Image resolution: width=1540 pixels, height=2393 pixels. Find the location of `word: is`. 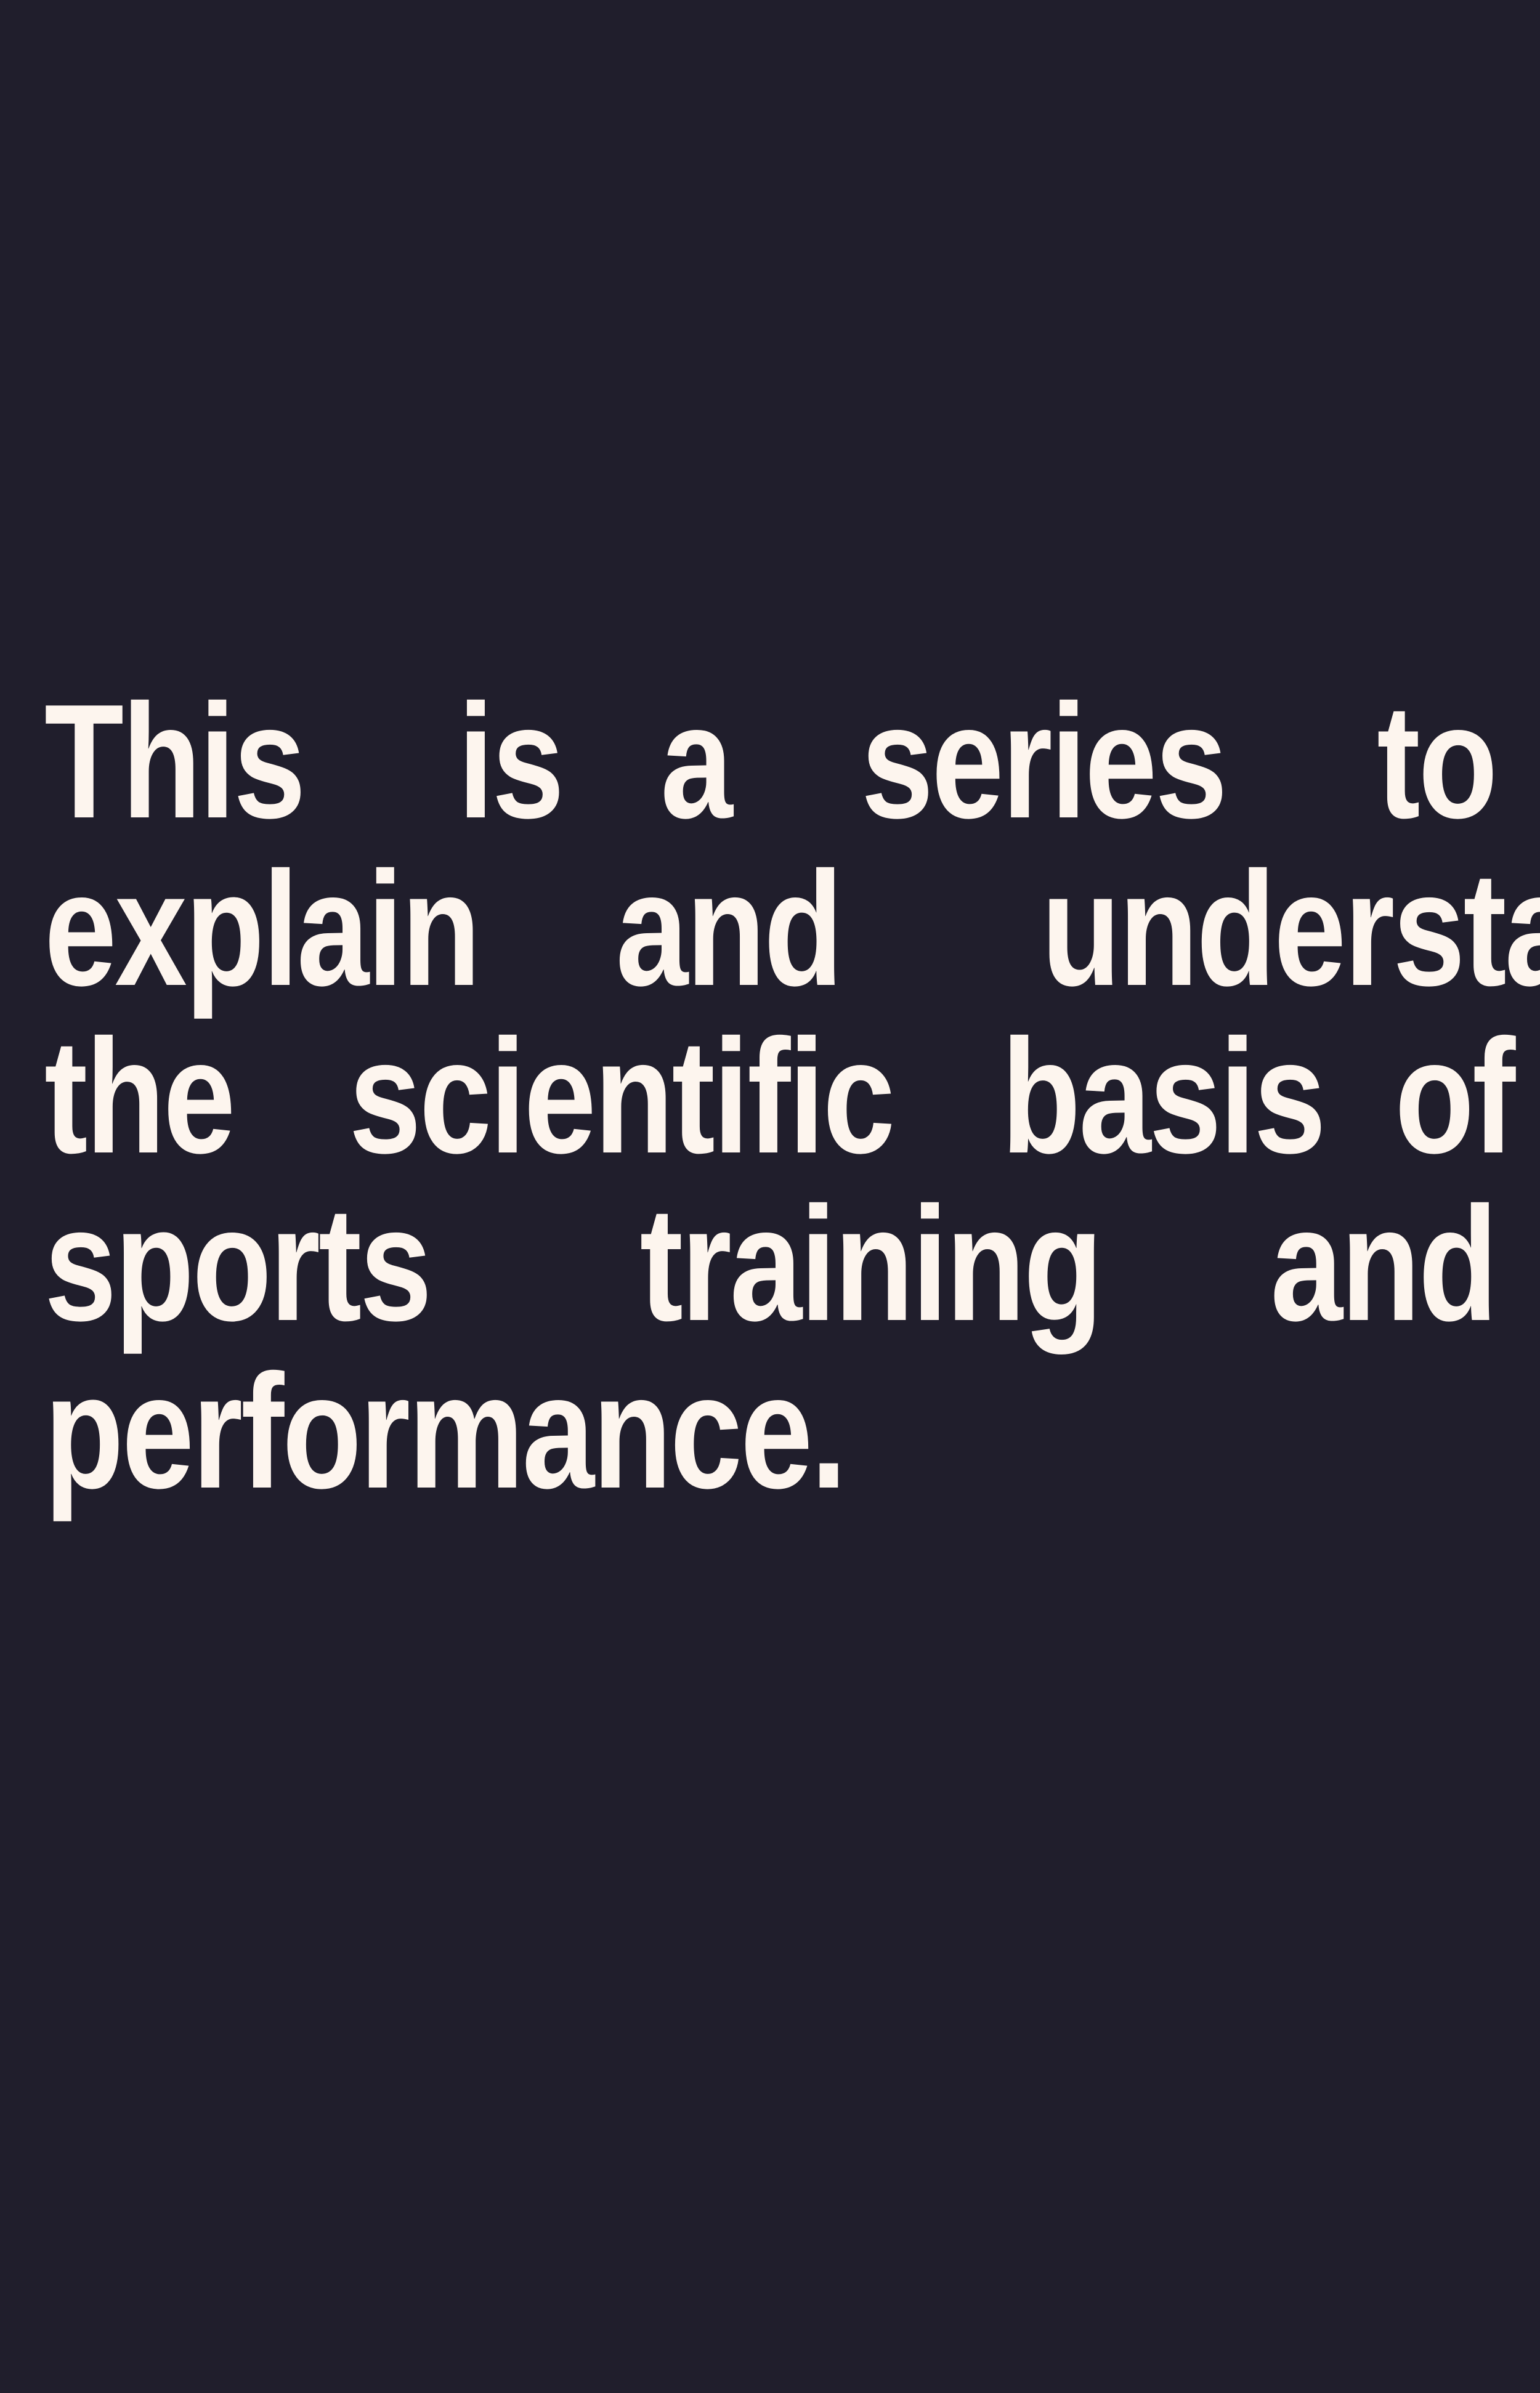

word: is is located at coordinates (511, 761).